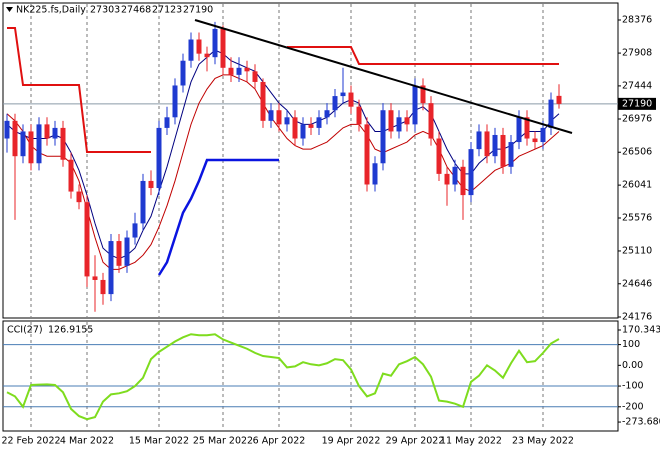  Describe the element at coordinates (637, 103) in the screenshot. I see `current-price-label: 27190` at that location.